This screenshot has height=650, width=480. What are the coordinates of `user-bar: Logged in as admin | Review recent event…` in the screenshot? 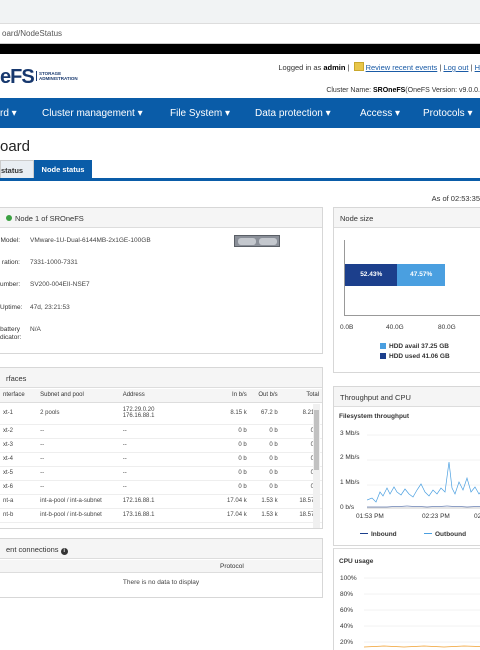 It's located at (379, 67).